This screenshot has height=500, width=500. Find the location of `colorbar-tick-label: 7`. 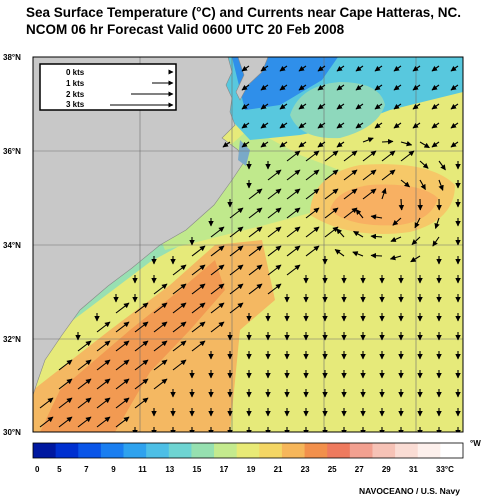

colorbar-tick-label: 7 is located at coordinates (86, 469).